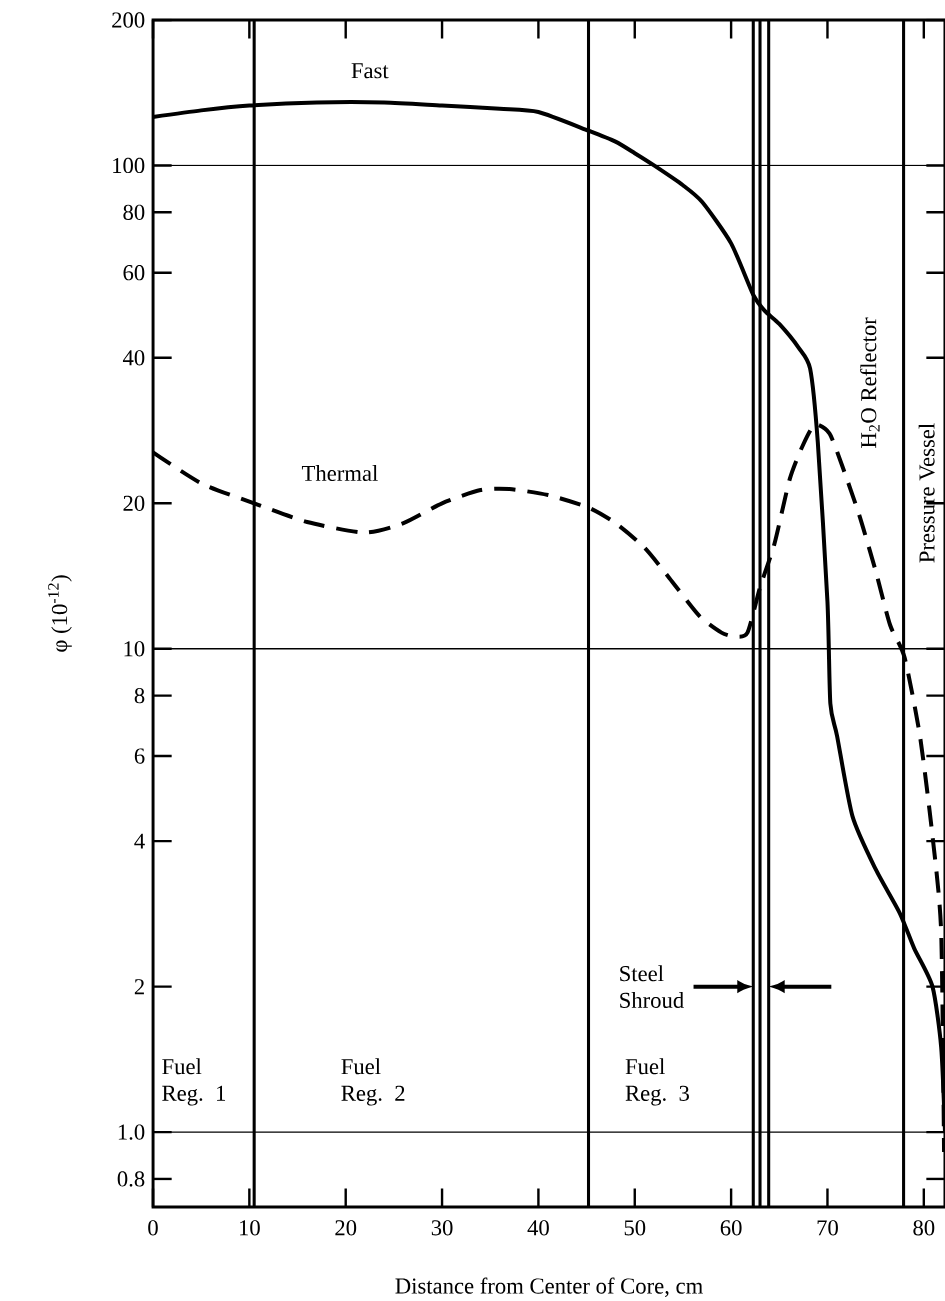  What do you see at coordinates (153, 1228) in the screenshot?
I see `x-tick-label: 0` at bounding box center [153, 1228].